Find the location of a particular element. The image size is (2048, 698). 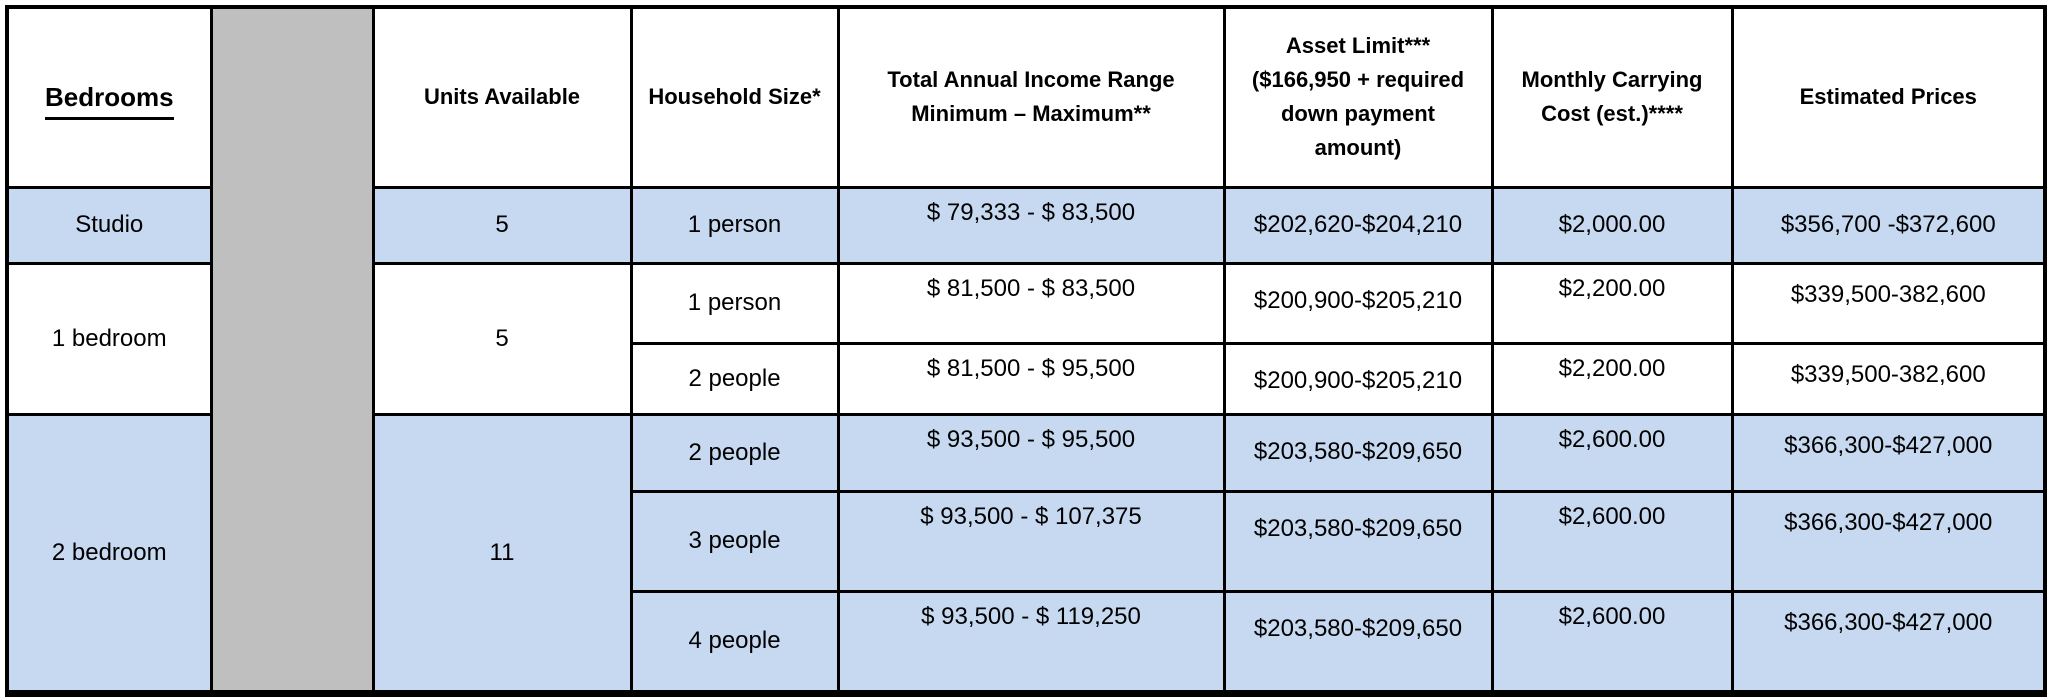

cell-income: $ 81,500 - $ 95,500 is located at coordinates (1031, 378).